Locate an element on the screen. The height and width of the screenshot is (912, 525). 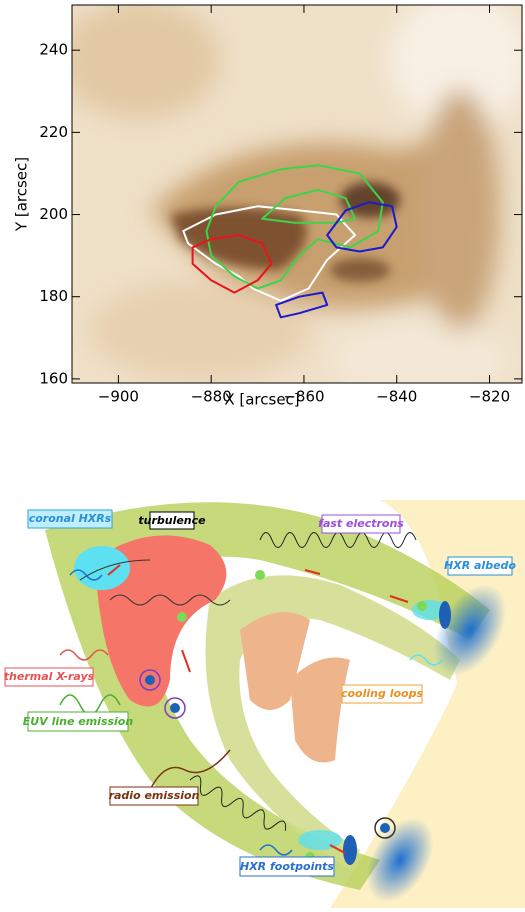
label-euv-line-emission: EUV line emission is located at coordinates (78, 721).